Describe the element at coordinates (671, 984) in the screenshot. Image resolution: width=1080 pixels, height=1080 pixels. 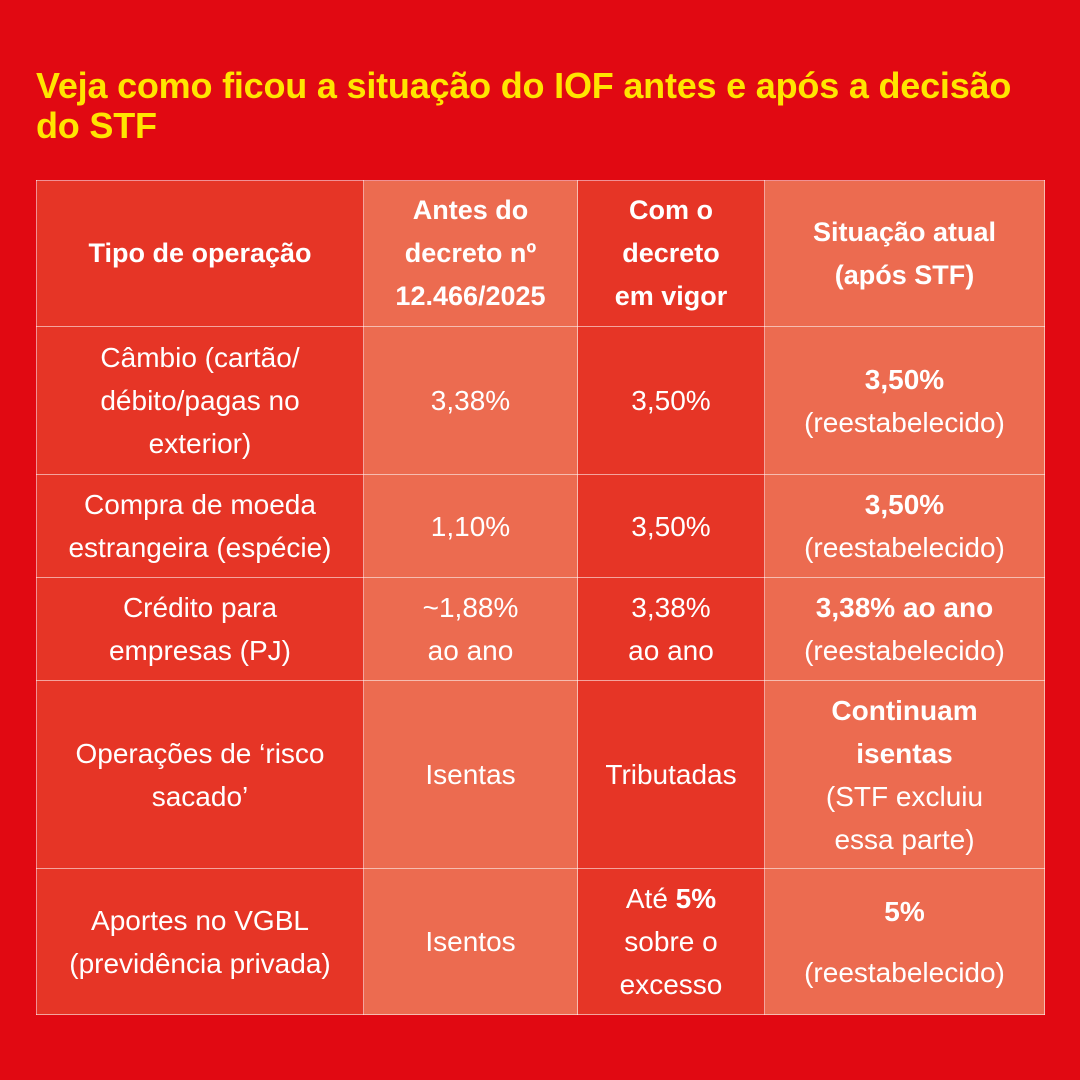
I see `cell-com-line: excesso` at that location.